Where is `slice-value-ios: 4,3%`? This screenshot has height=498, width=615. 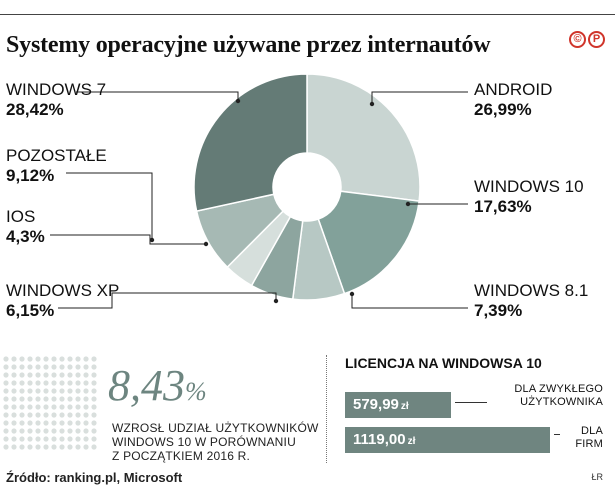 slice-value-ios: 4,3% is located at coordinates (25, 236).